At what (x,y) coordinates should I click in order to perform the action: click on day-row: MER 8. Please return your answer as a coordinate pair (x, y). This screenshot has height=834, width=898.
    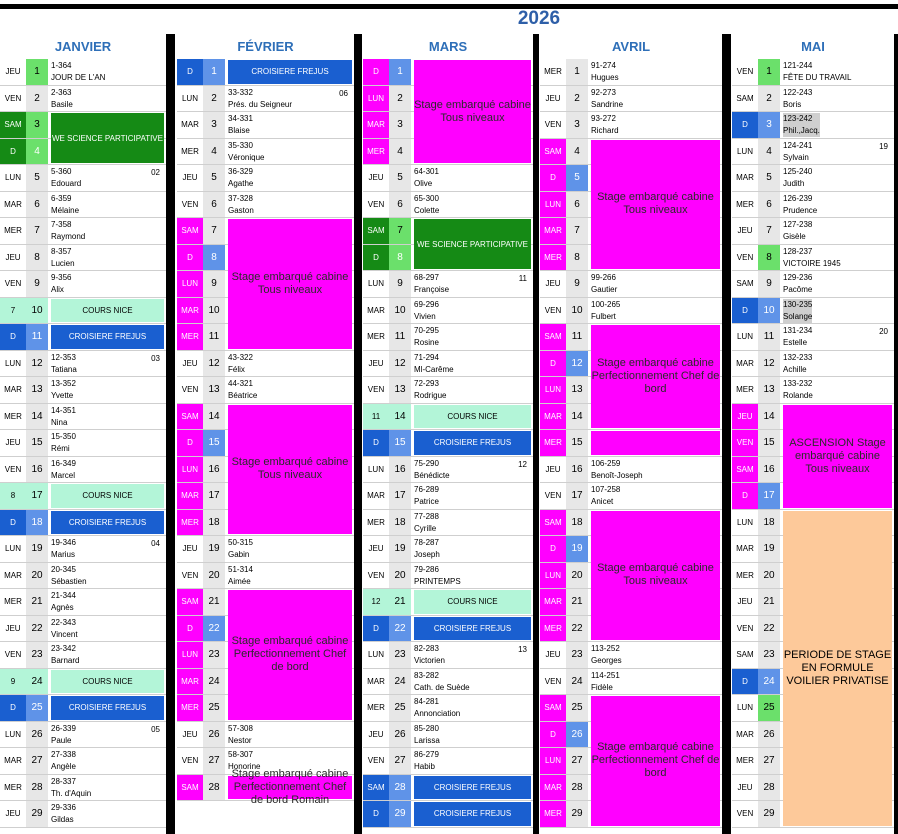
    Looking at the image, I should click on (631, 257).